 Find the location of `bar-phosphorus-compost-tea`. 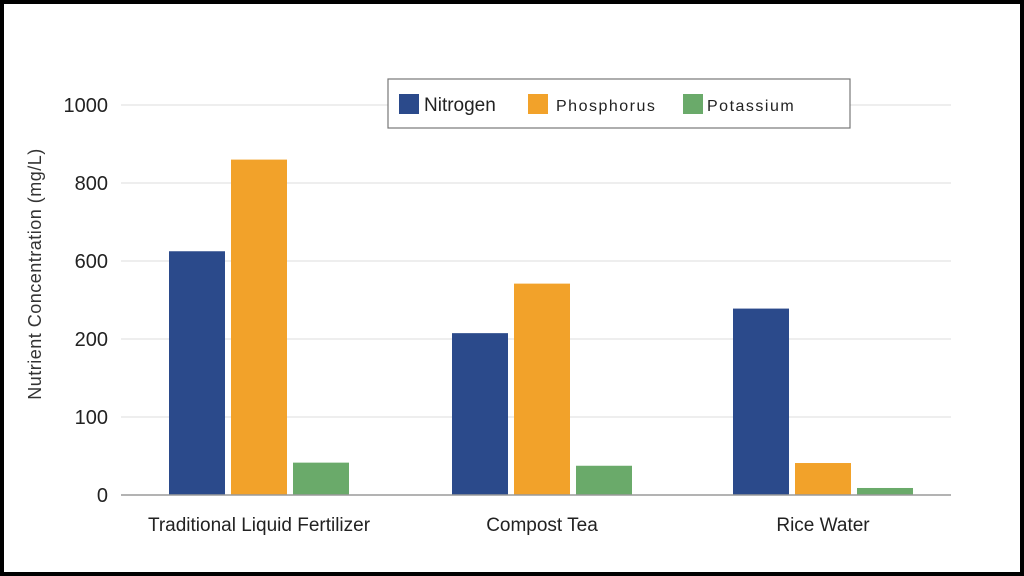

bar-phosphorus-compost-tea is located at coordinates (542, 389).